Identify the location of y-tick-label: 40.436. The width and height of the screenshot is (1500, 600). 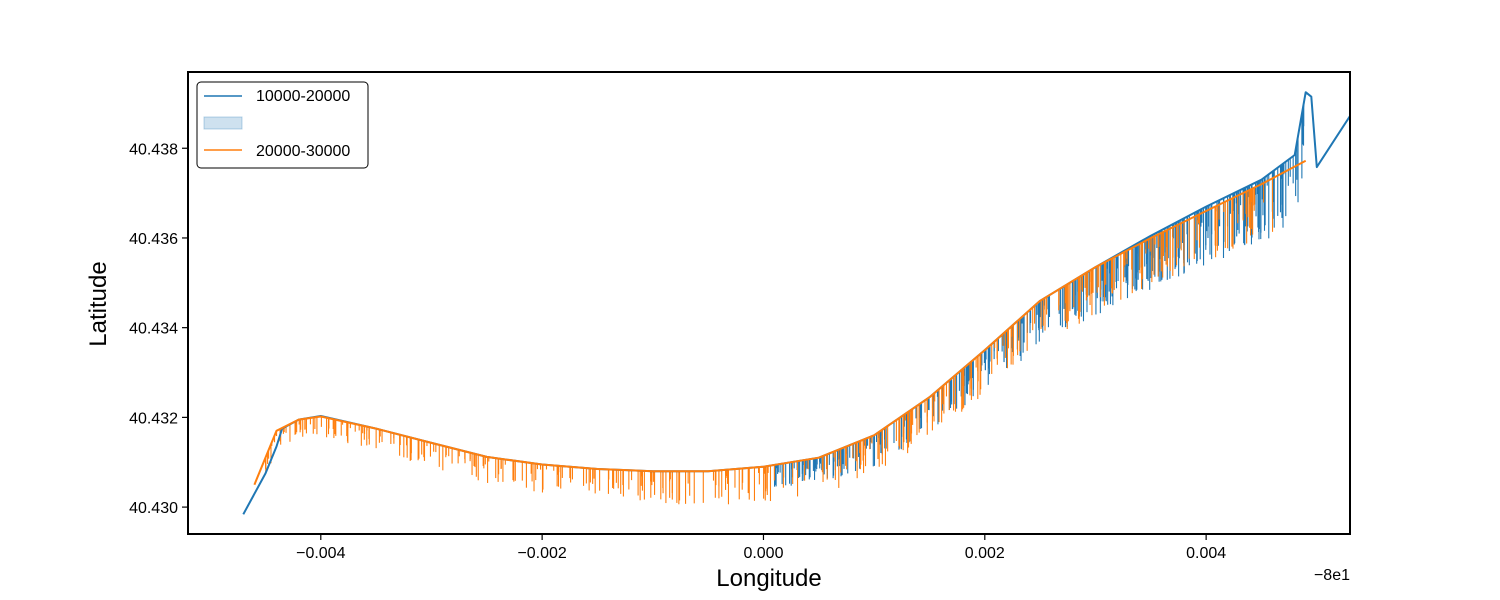
(153, 239).